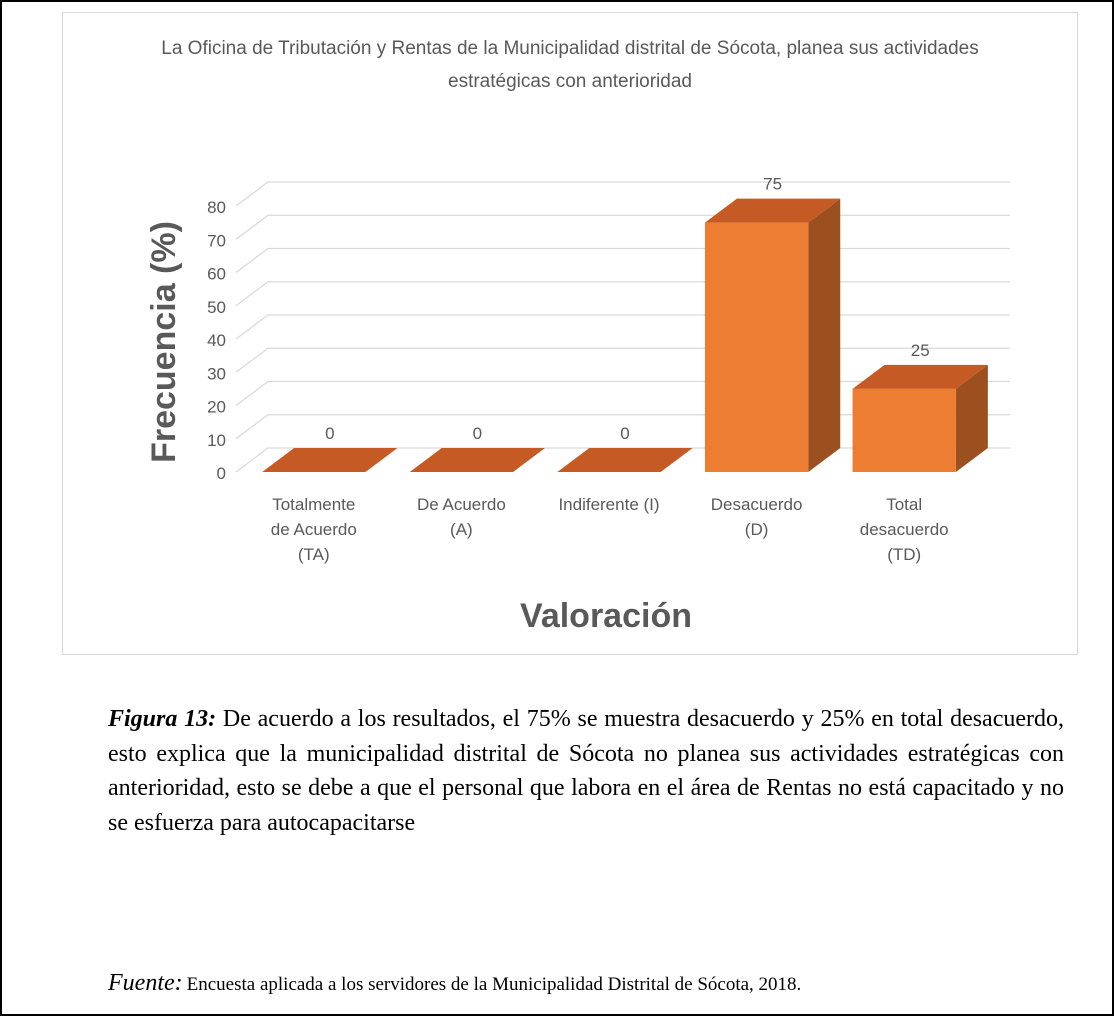 This screenshot has width=1114, height=1016. What do you see at coordinates (756, 517) in the screenshot?
I see `x-tick-label: Desacuerdo (D)` at bounding box center [756, 517].